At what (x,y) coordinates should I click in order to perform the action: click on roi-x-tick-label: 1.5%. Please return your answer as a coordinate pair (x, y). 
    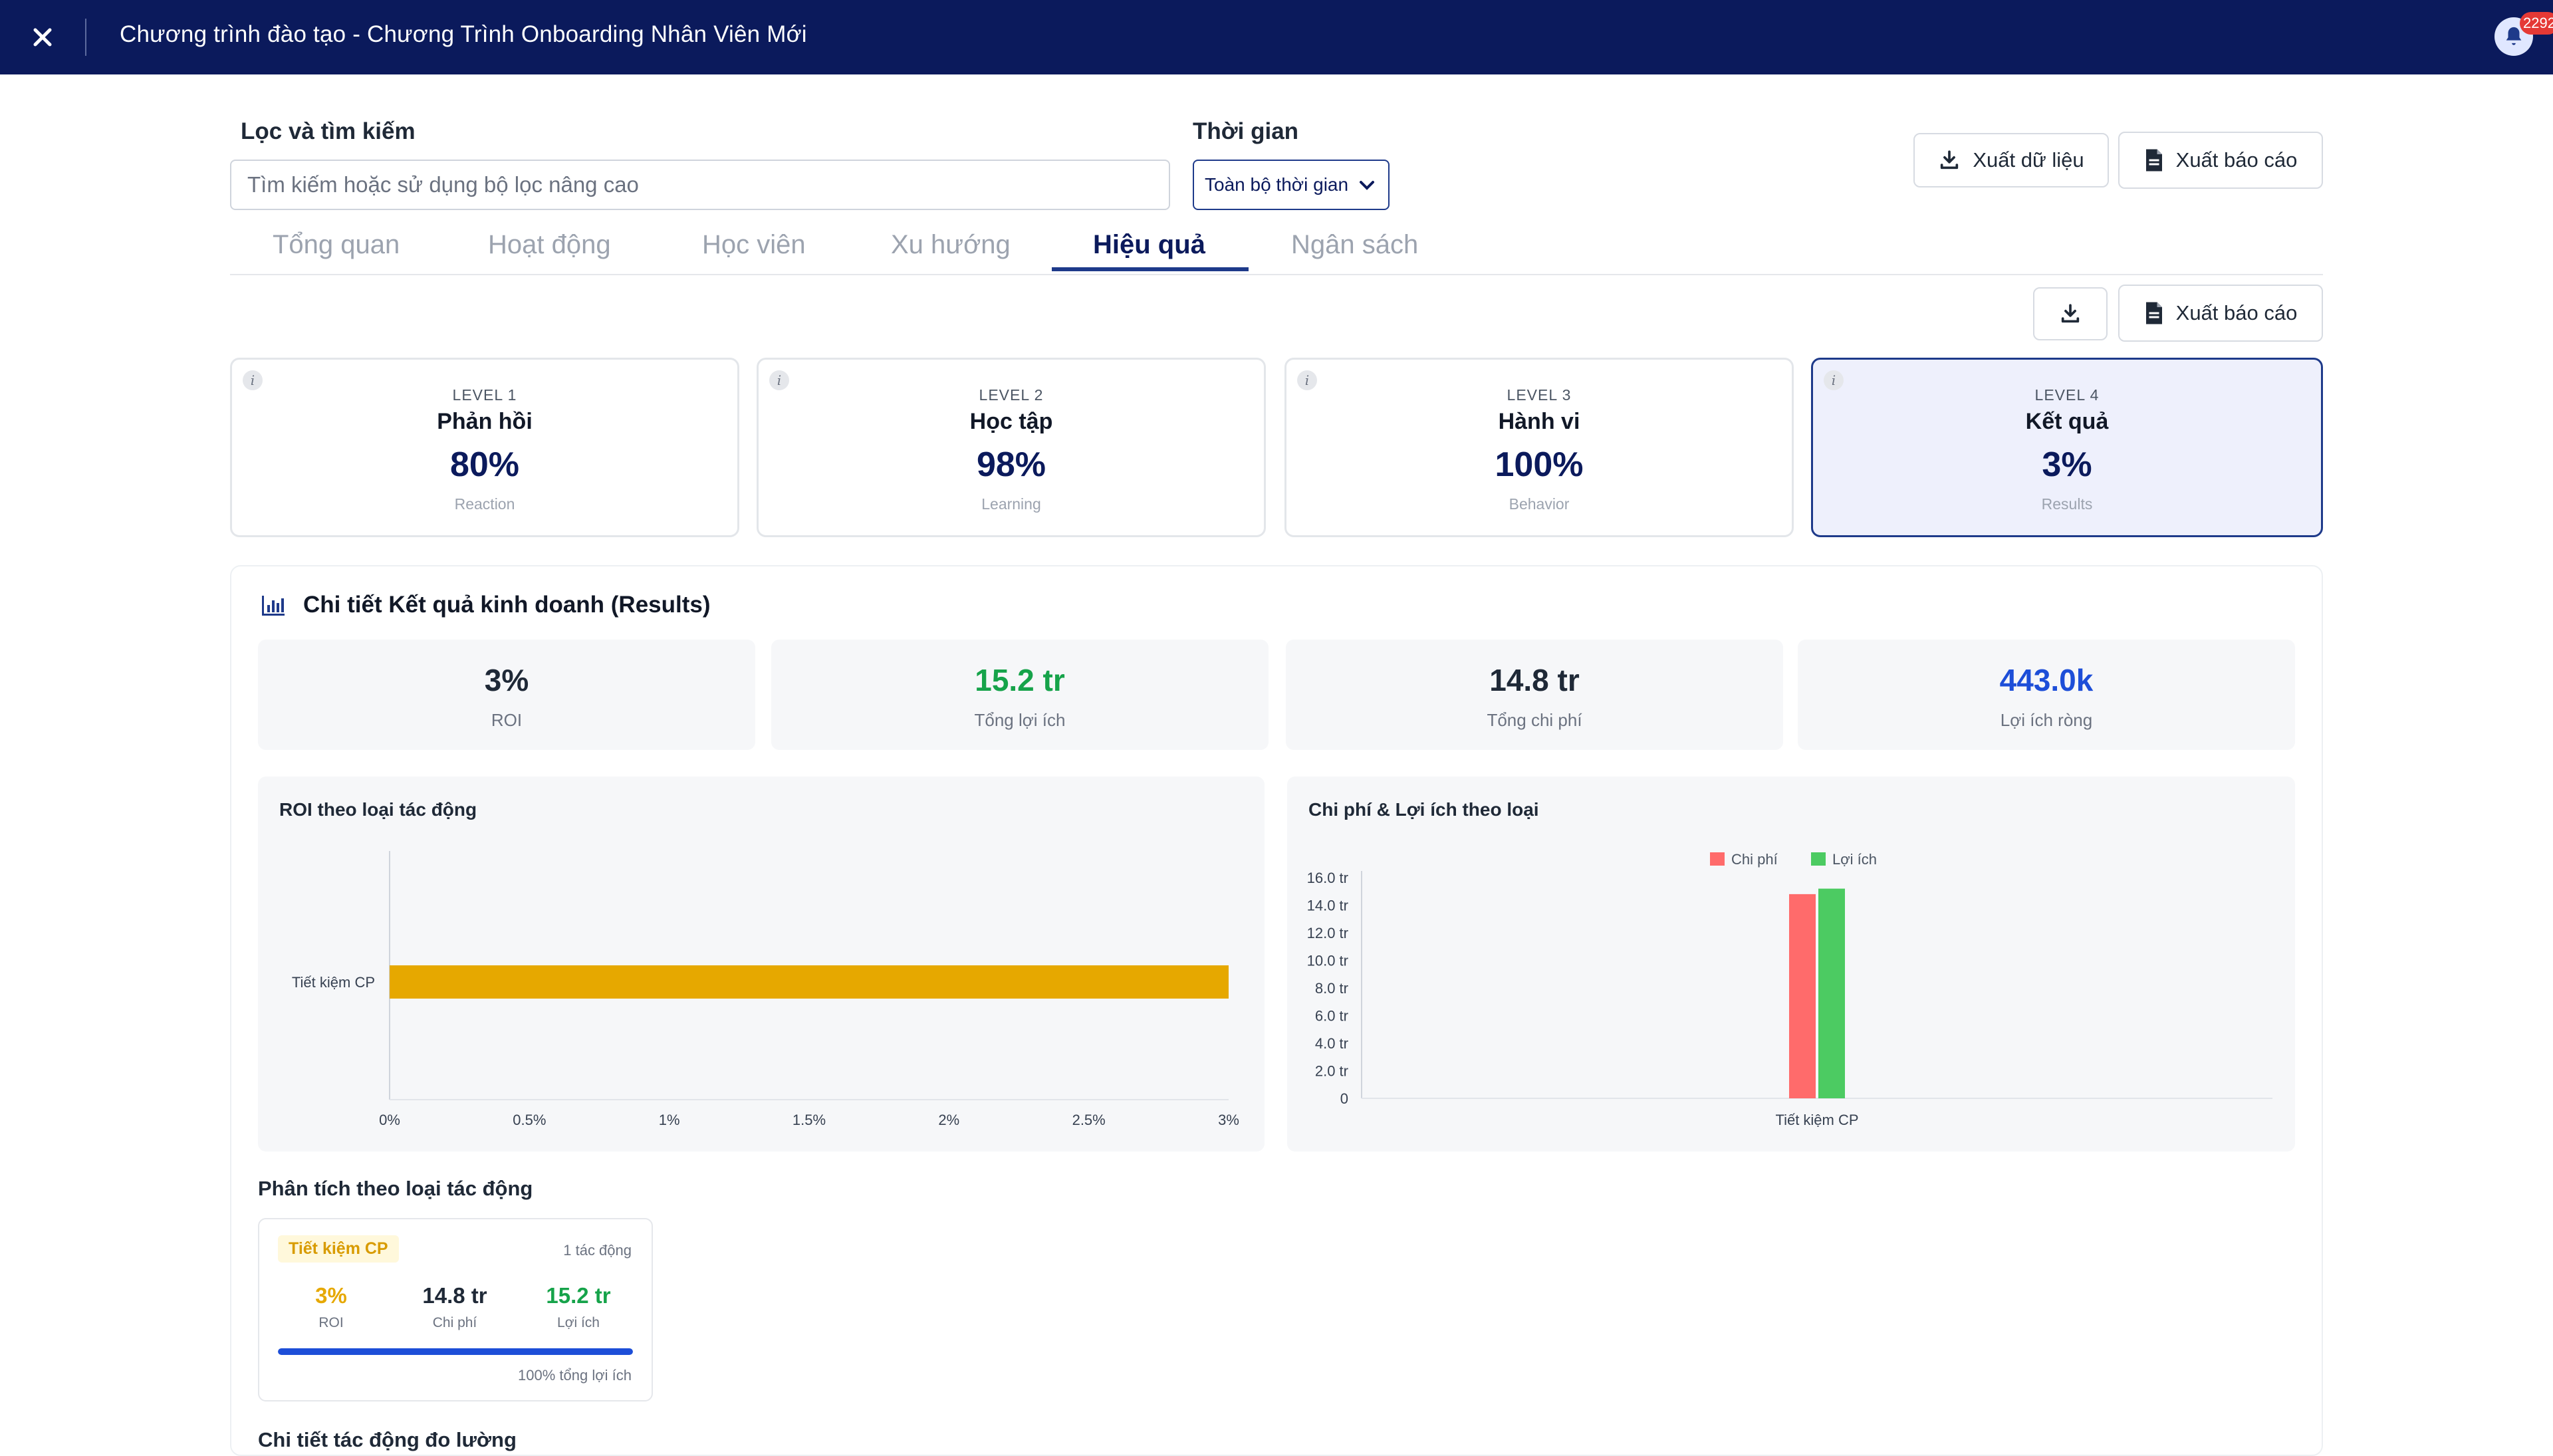
    Looking at the image, I should click on (809, 1120).